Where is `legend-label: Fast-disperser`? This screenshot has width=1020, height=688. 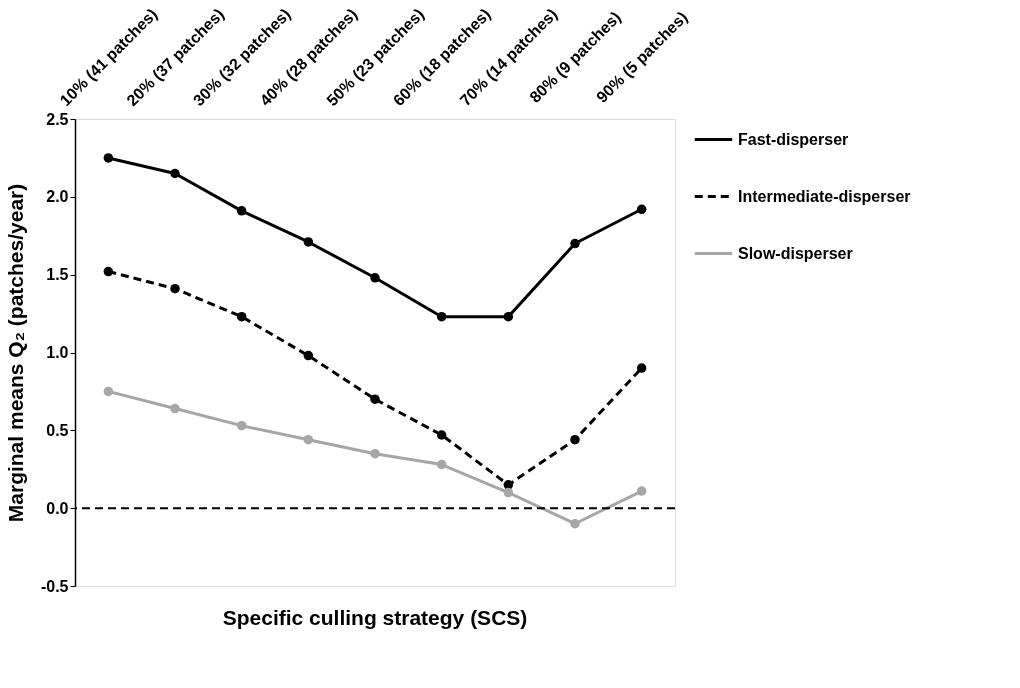
legend-label: Fast-disperser is located at coordinates (793, 139).